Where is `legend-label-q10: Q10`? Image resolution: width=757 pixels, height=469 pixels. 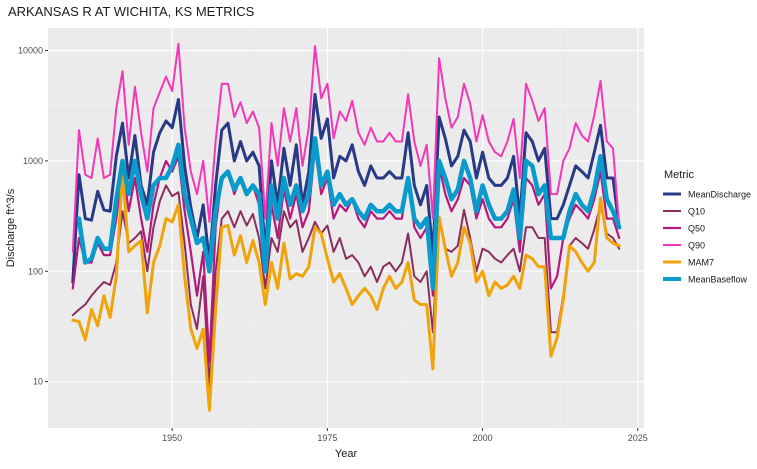
legend-label-q10: Q10 is located at coordinates (696, 212).